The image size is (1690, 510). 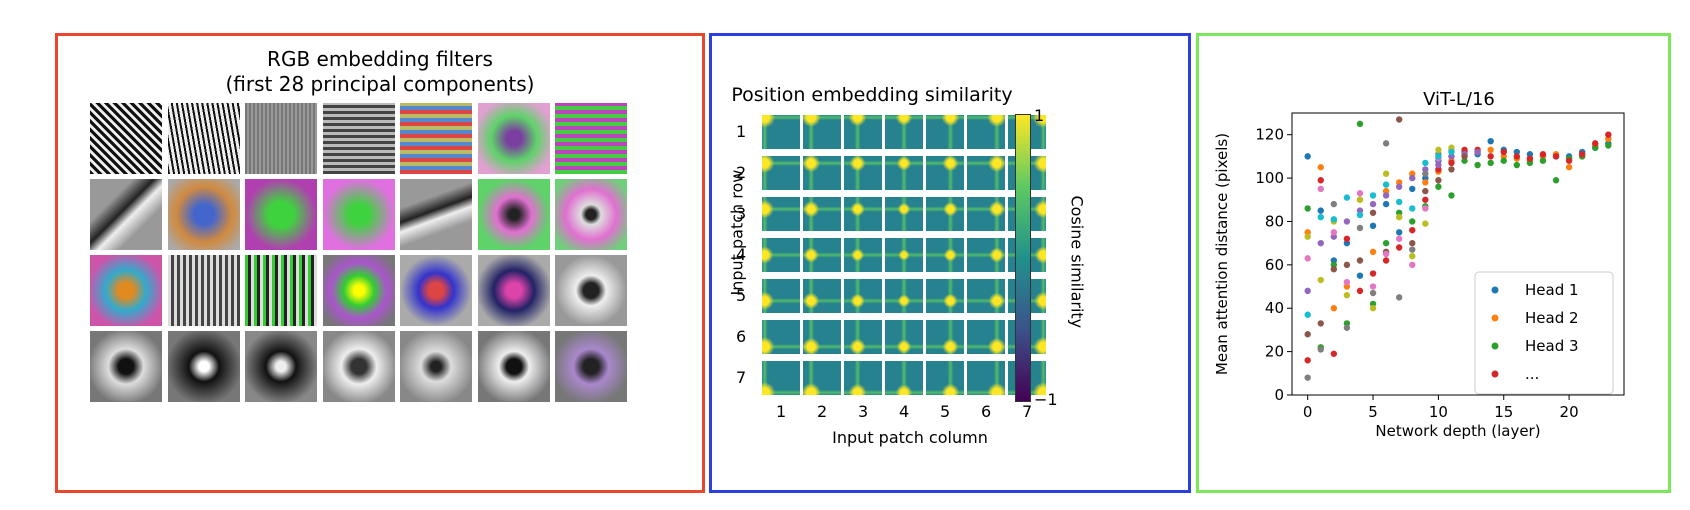 What do you see at coordinates (737, 232) in the screenshot?
I see `row-axis-label: Input patch row` at bounding box center [737, 232].